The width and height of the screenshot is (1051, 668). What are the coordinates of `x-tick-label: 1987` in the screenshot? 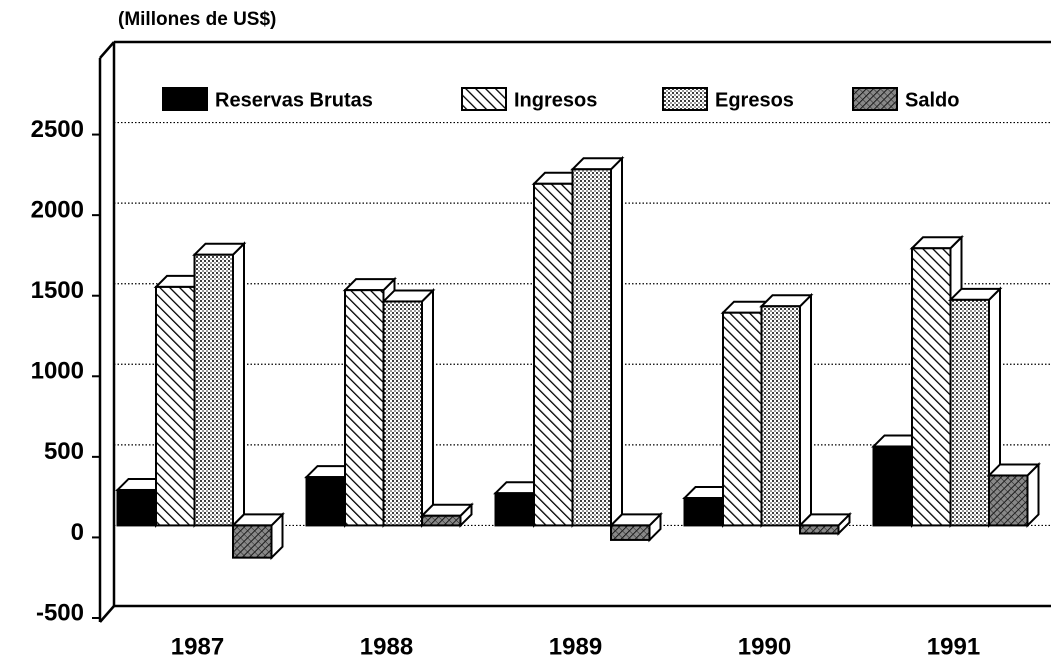 It's located at (197, 646).